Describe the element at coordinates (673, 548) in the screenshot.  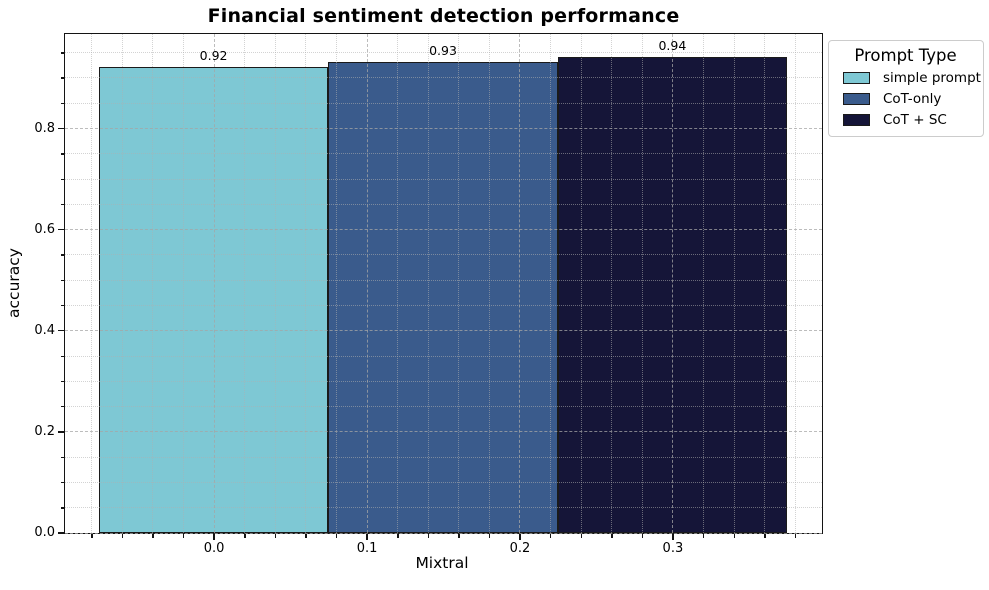
I see `x-tick-label: 0.3` at that location.